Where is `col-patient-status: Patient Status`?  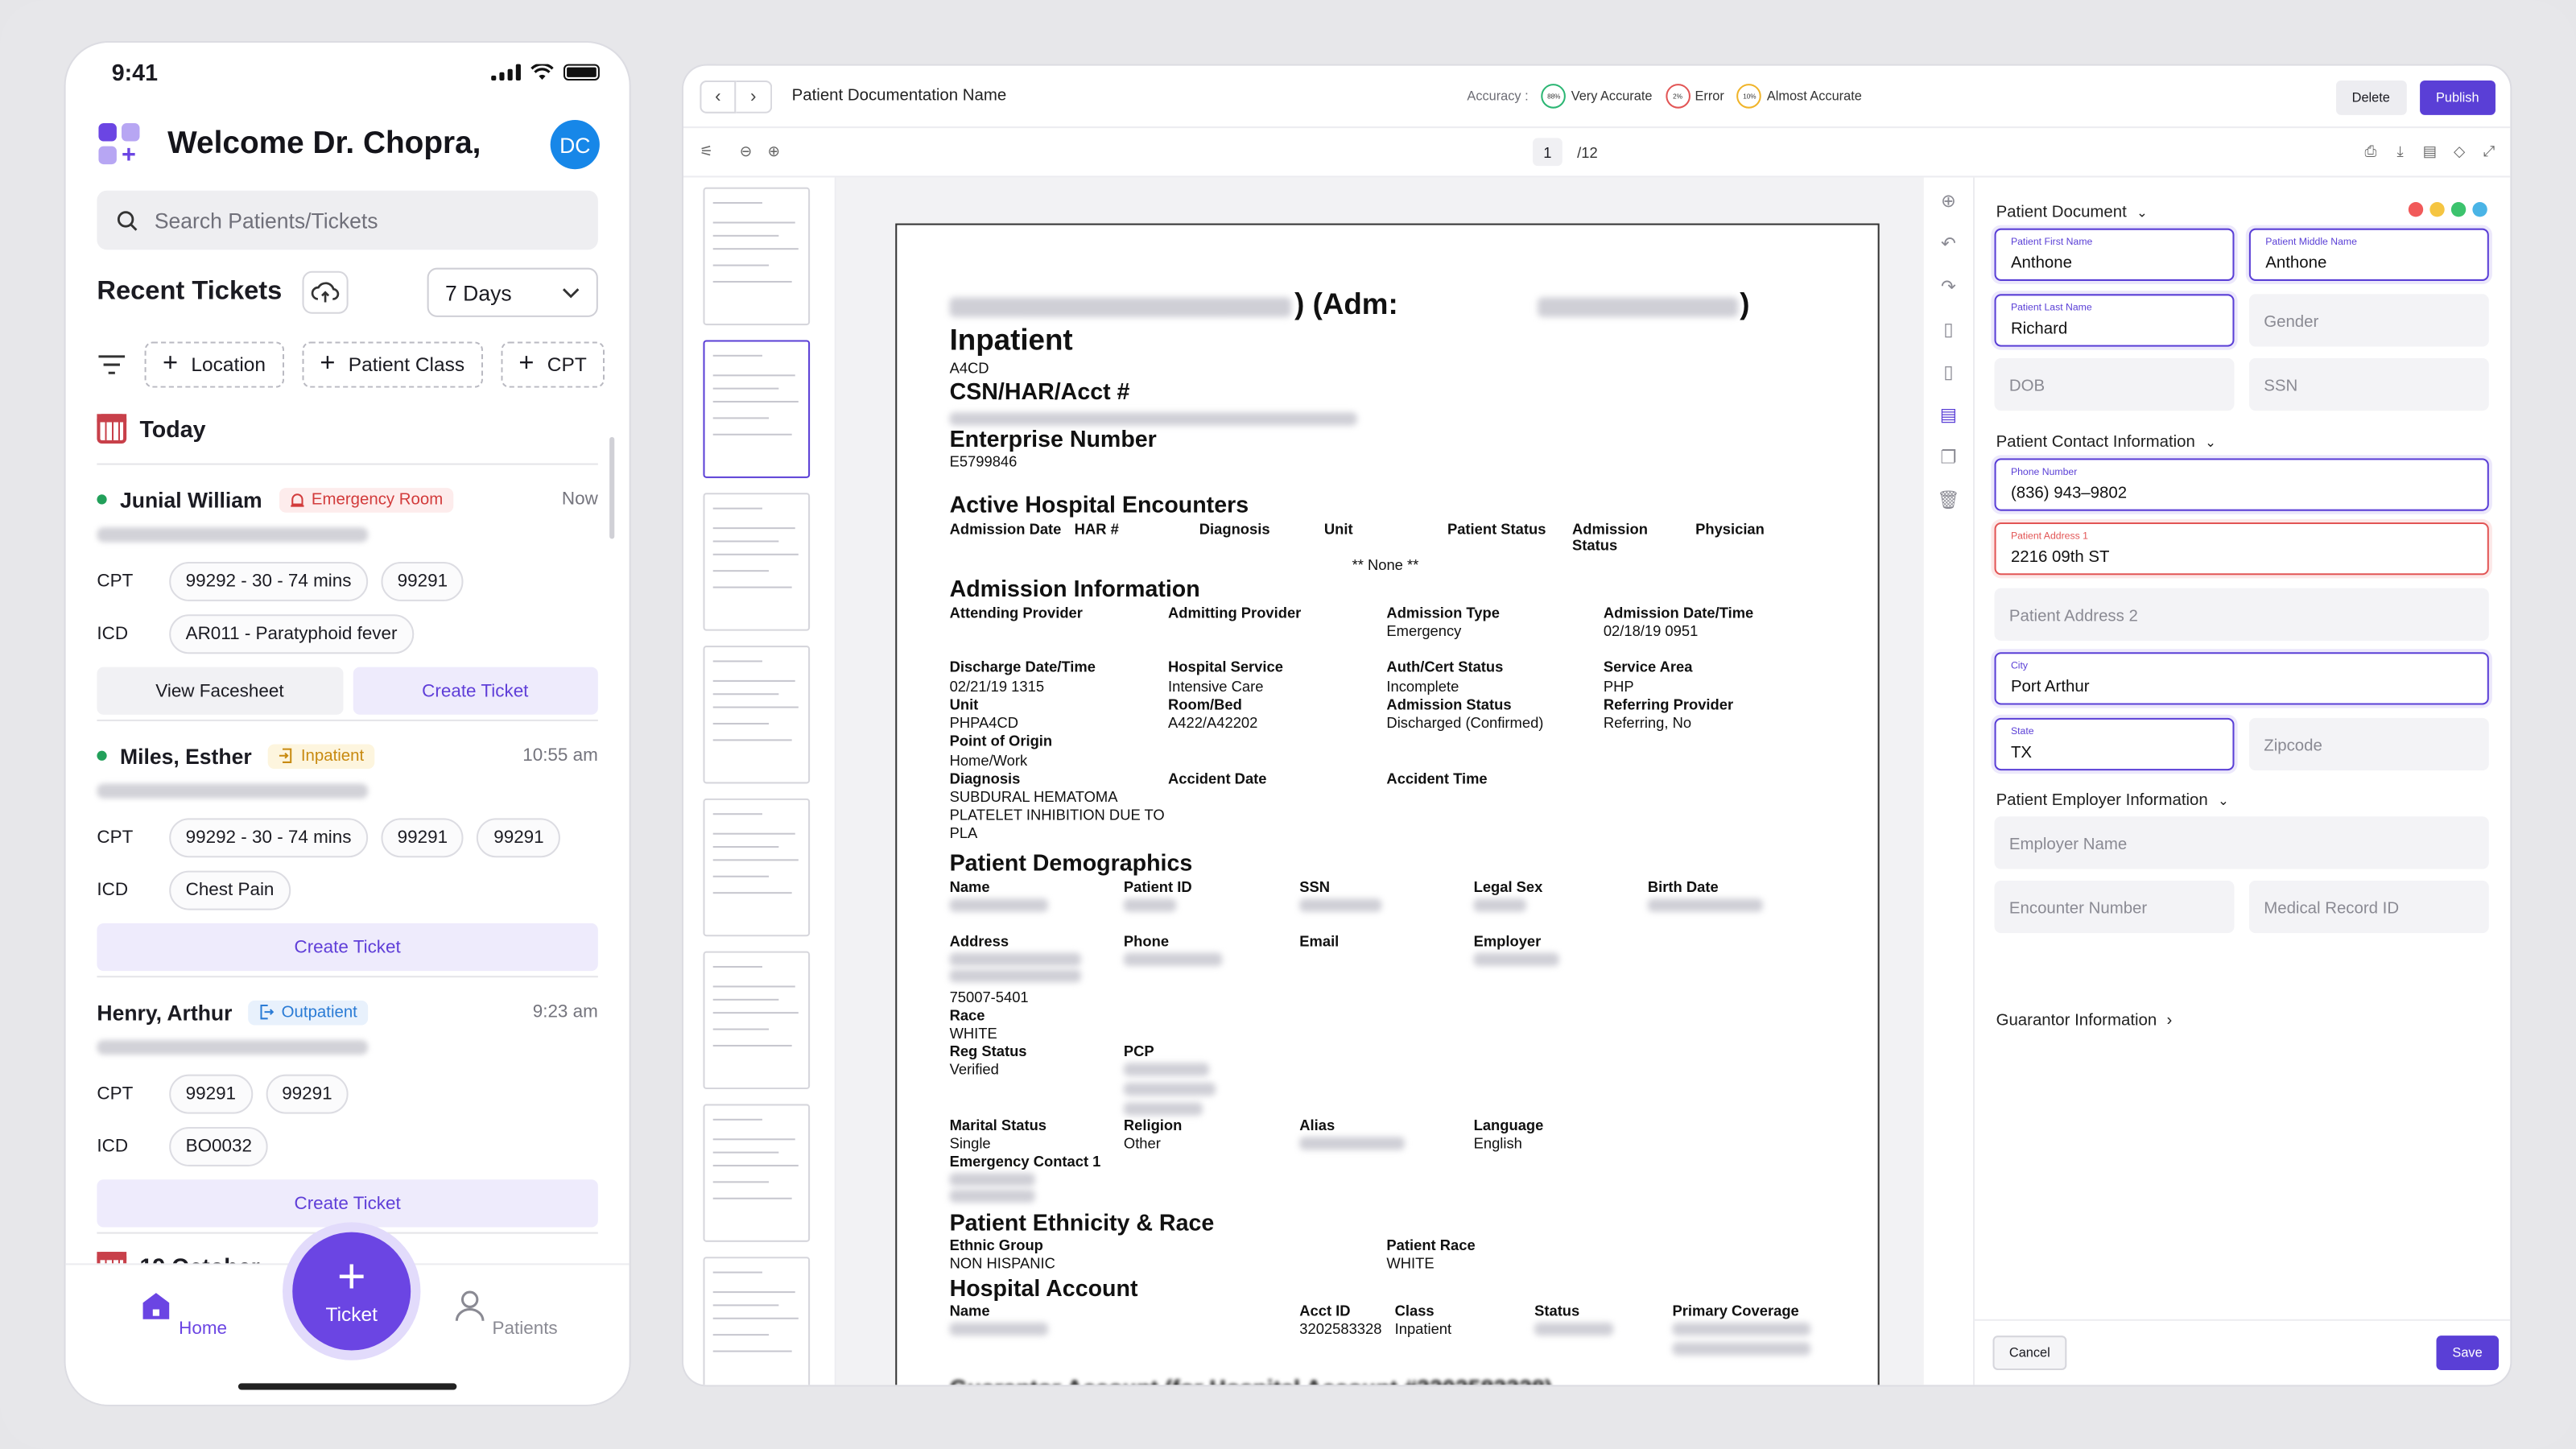 col-patient-status: Patient Status is located at coordinates (1496, 529).